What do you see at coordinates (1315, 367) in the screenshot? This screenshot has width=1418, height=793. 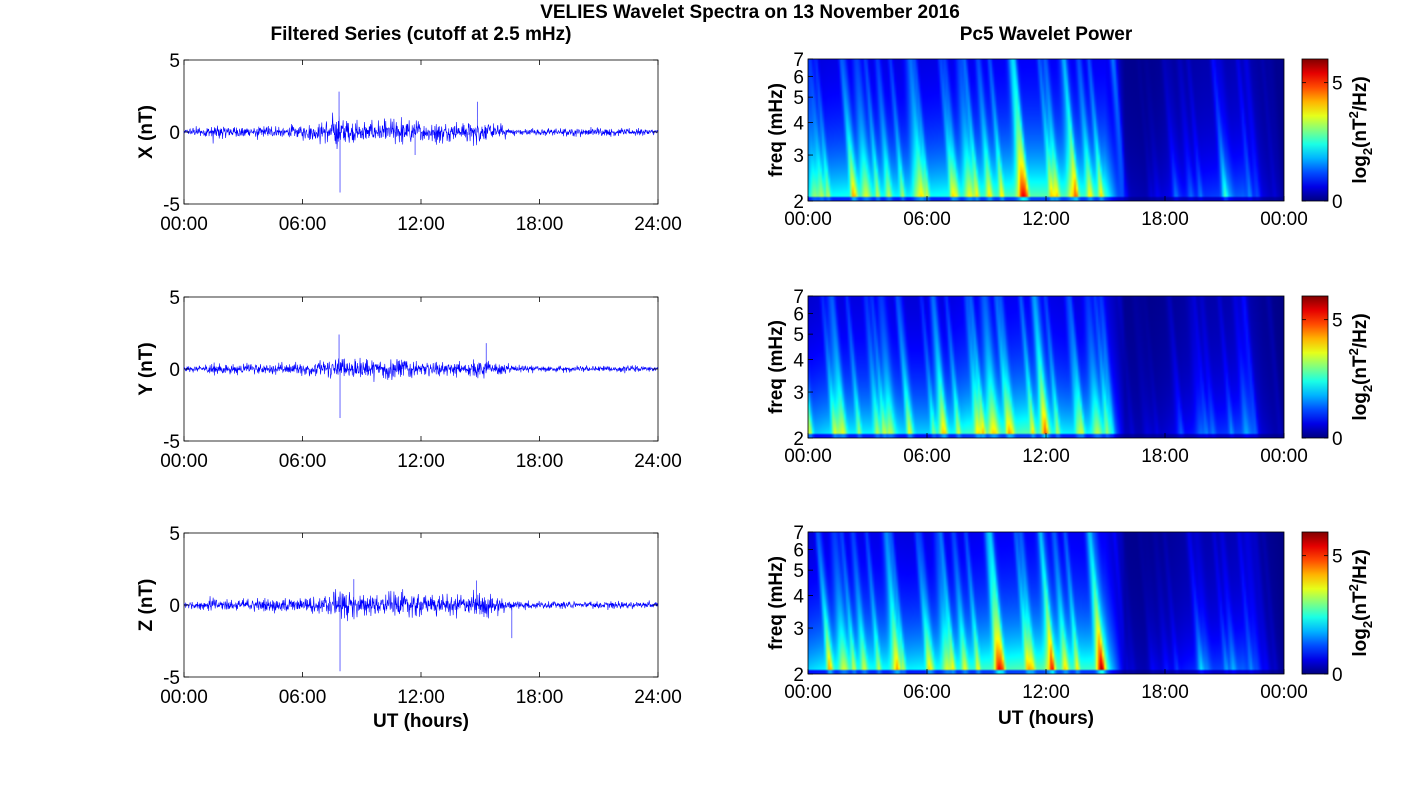 I see `y-spectrogram-colorbar` at bounding box center [1315, 367].